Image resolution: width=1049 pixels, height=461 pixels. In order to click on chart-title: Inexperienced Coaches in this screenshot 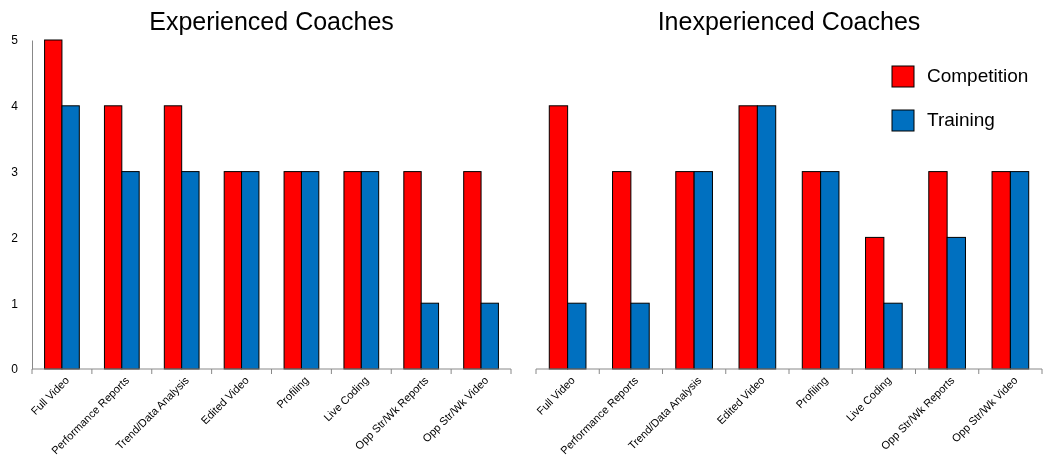, I will do `click(789, 21)`.